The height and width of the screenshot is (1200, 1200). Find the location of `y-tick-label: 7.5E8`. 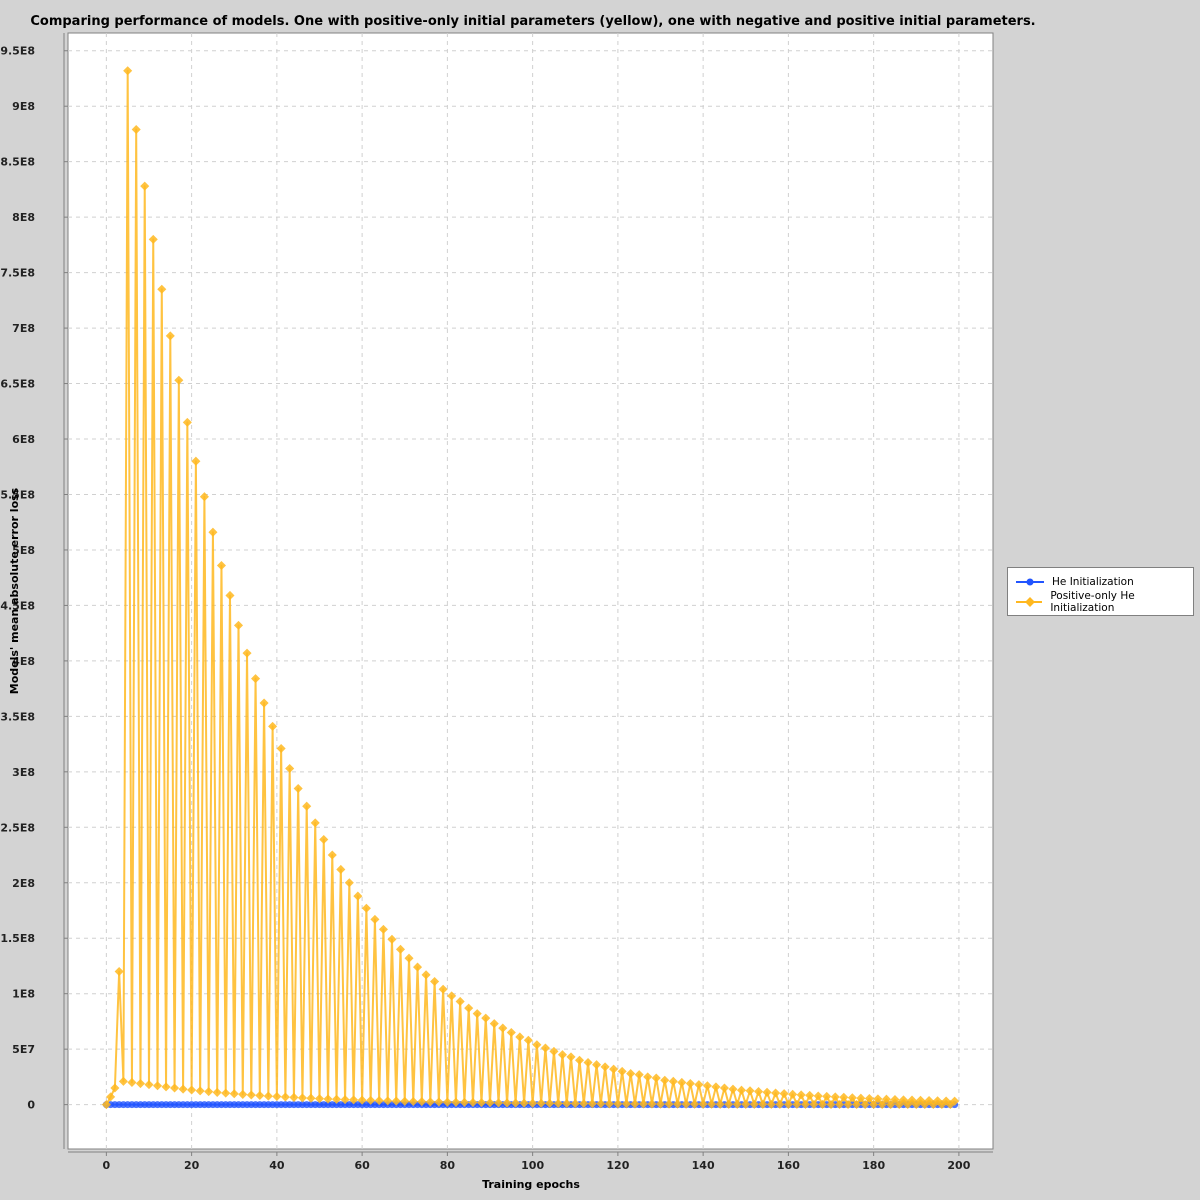

y-tick-label: 7.5E8 is located at coordinates (17, 273).